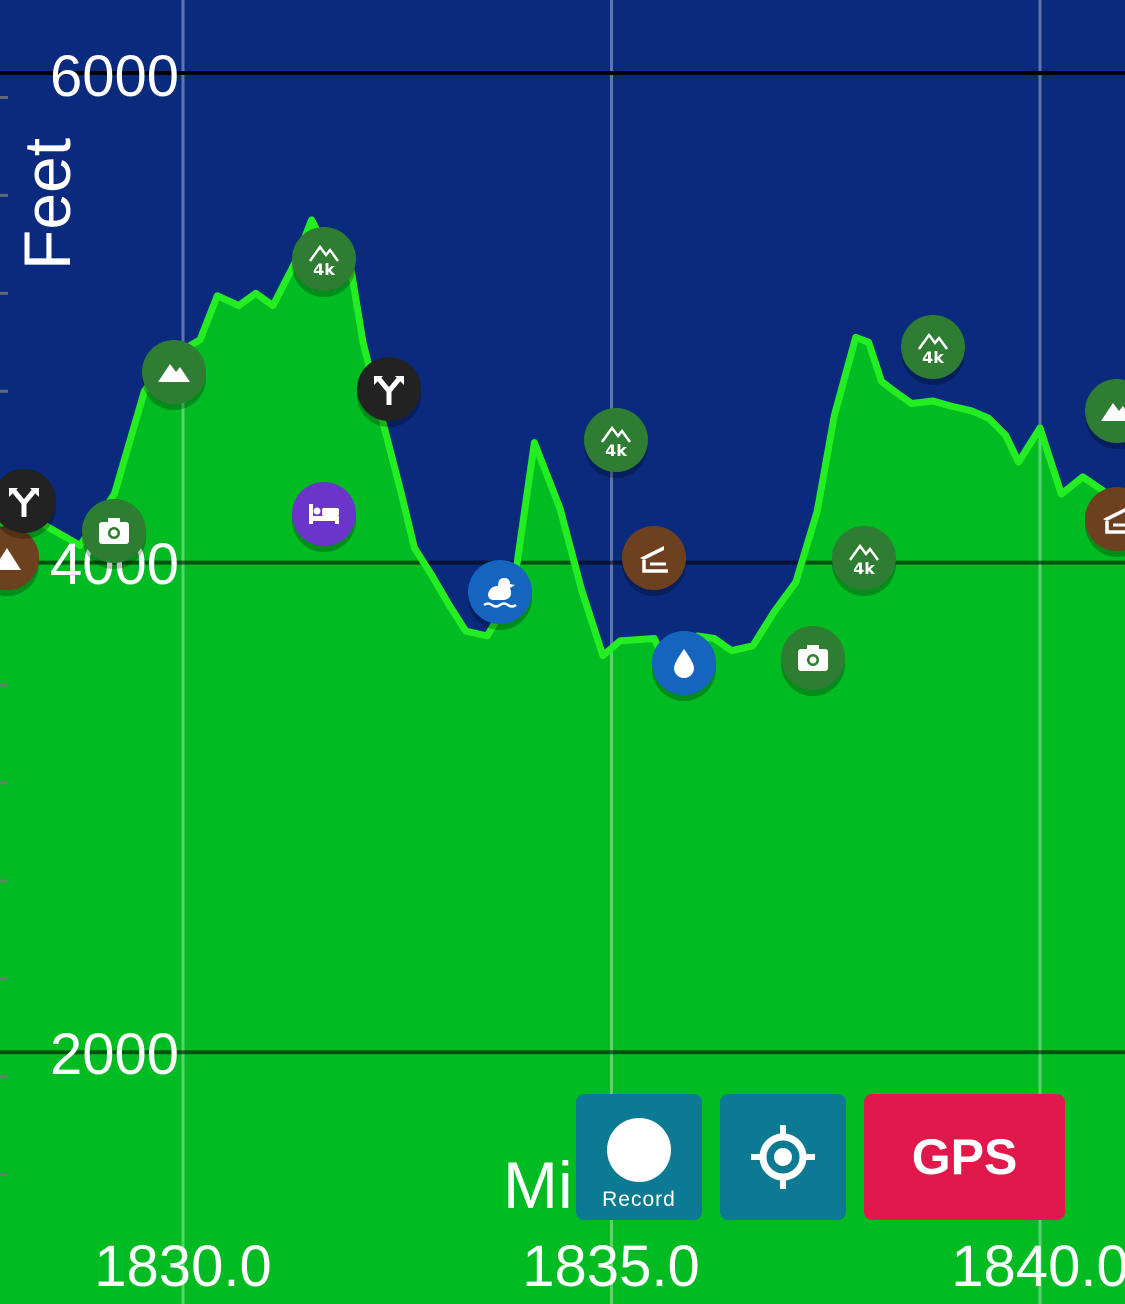  I want to click on x-tick-label: 1830.0, so click(183, 1266).